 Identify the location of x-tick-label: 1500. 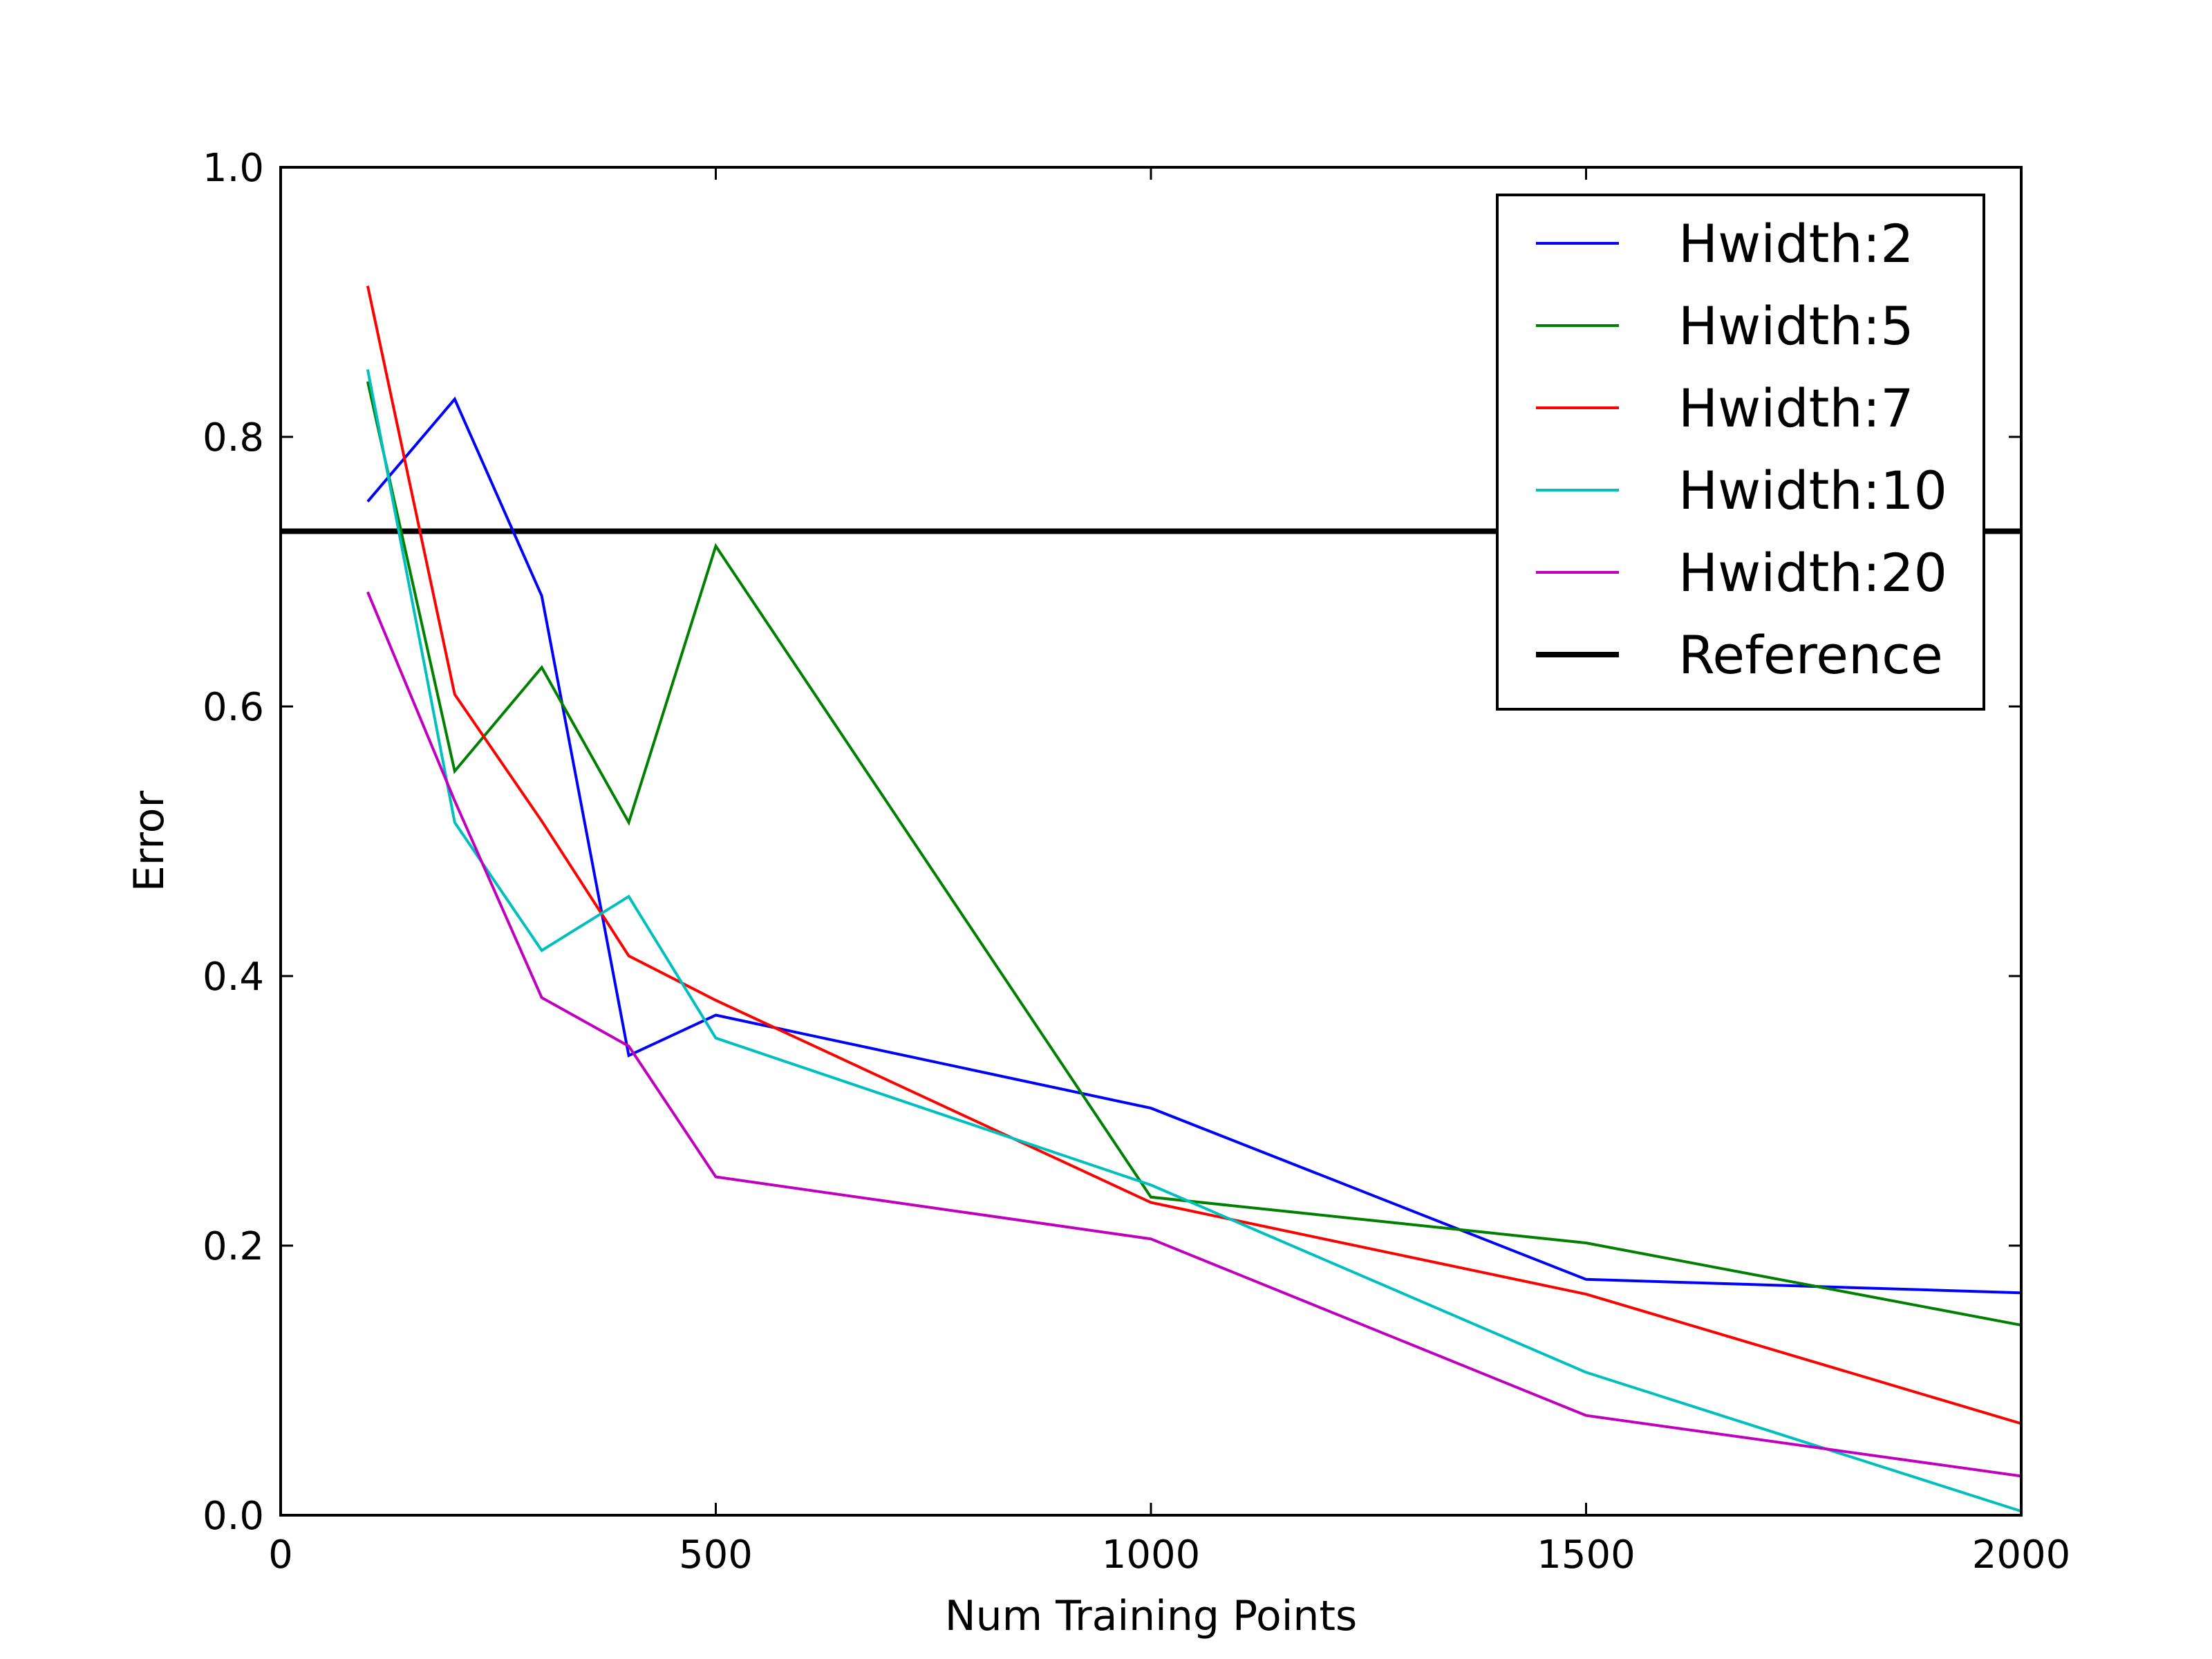
(1586, 1555).